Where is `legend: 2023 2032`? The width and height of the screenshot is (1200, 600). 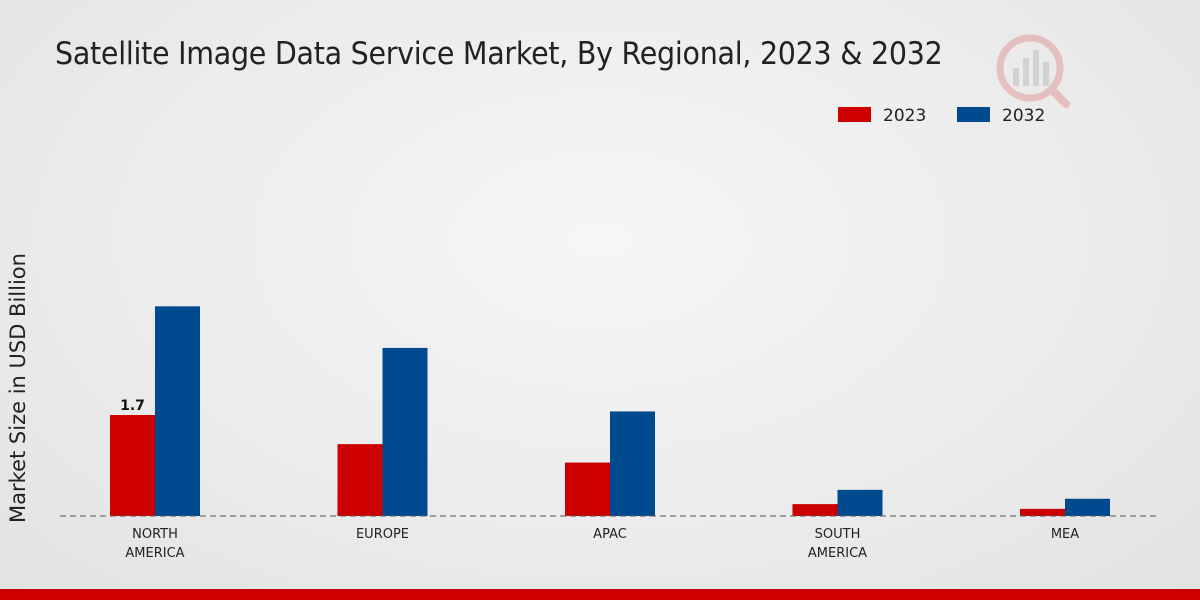 legend: 2023 2032 is located at coordinates (941, 116).